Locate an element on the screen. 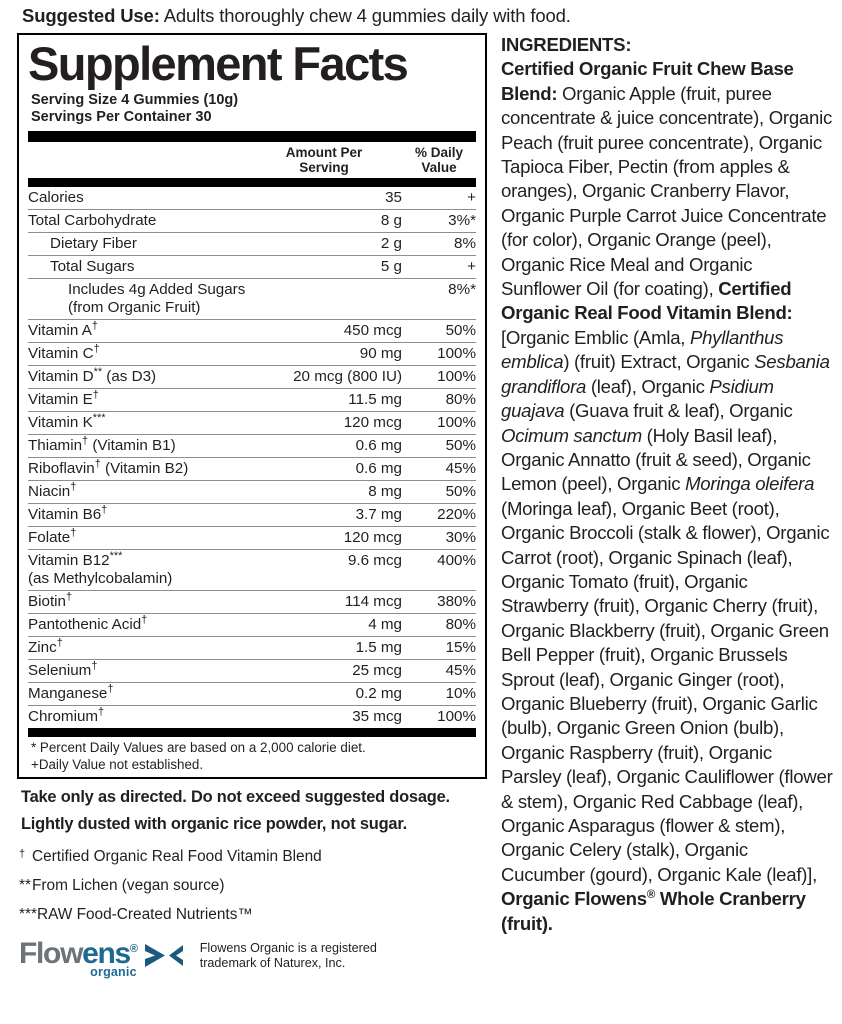  nutrient-name: Thiamin† (Vitamin B1) is located at coordinates (140, 446).